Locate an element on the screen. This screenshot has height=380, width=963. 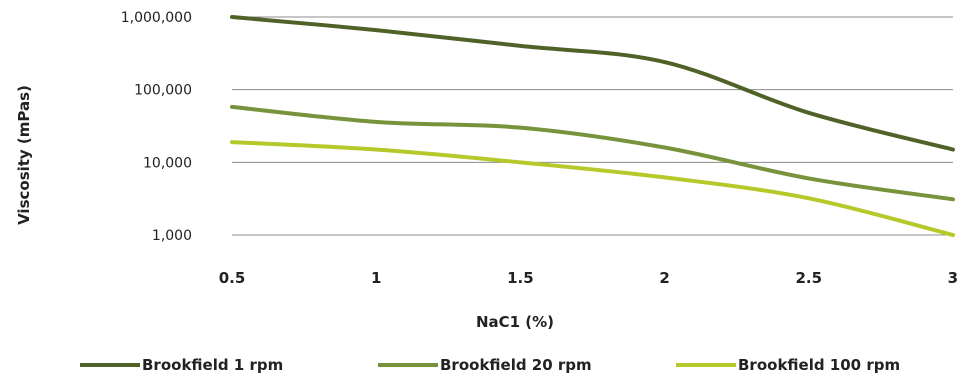
y-axis-ticks: 1,000 10,000 100,000 1,000,000 is located at coordinates (156, 127).